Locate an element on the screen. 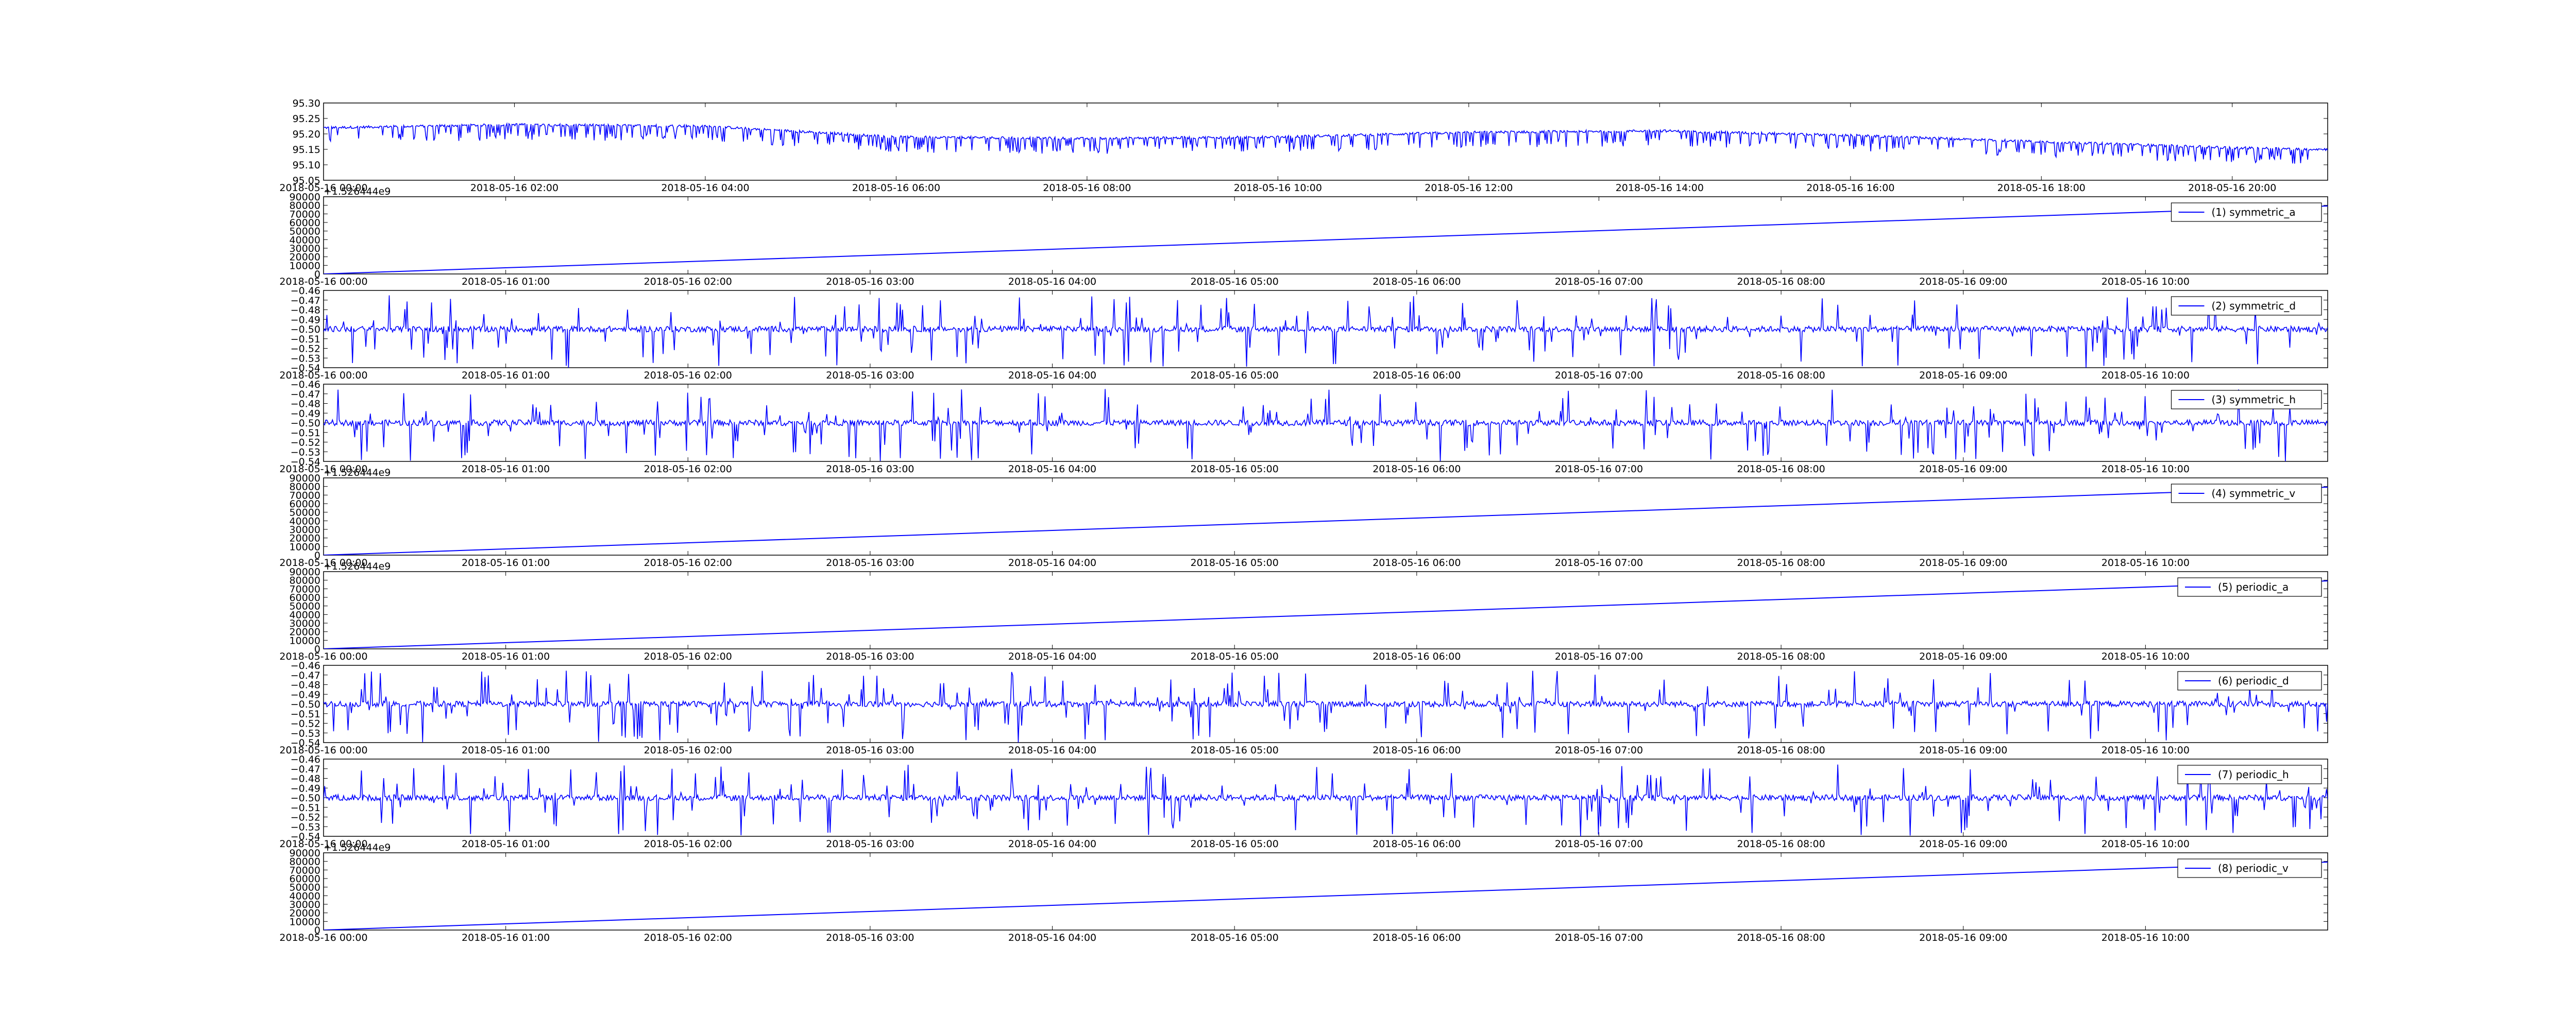 The image size is (2576, 1032). y-tick-label: 95.05 is located at coordinates (306, 180).